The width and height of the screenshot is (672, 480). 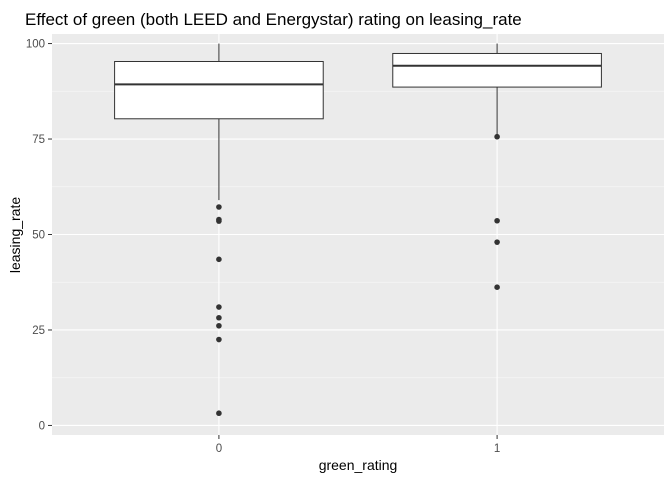 I want to click on y-tick-label: 50, so click(x=38, y=236).